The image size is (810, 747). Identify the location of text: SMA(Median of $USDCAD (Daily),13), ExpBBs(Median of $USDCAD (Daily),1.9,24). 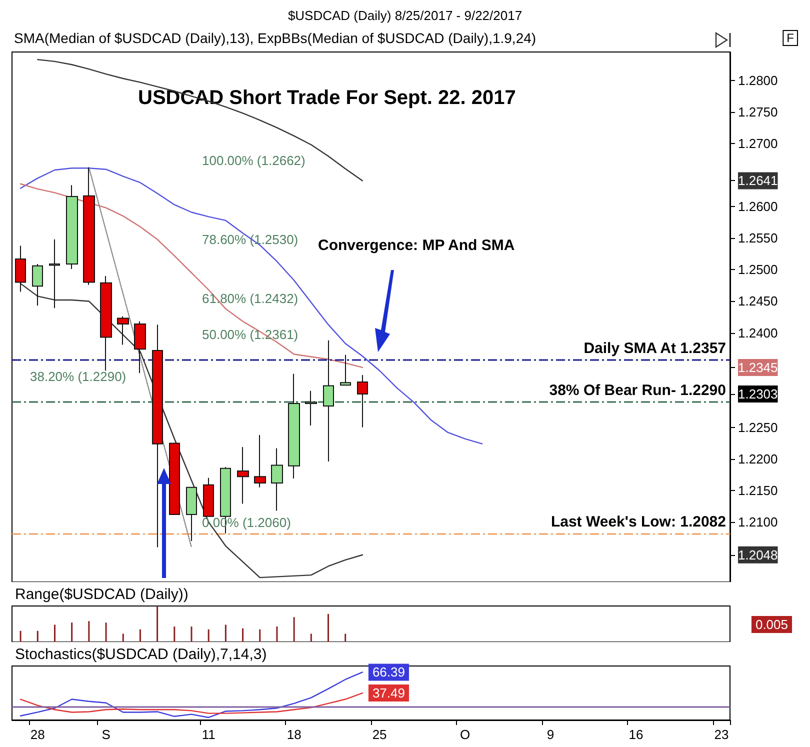
(275, 38).